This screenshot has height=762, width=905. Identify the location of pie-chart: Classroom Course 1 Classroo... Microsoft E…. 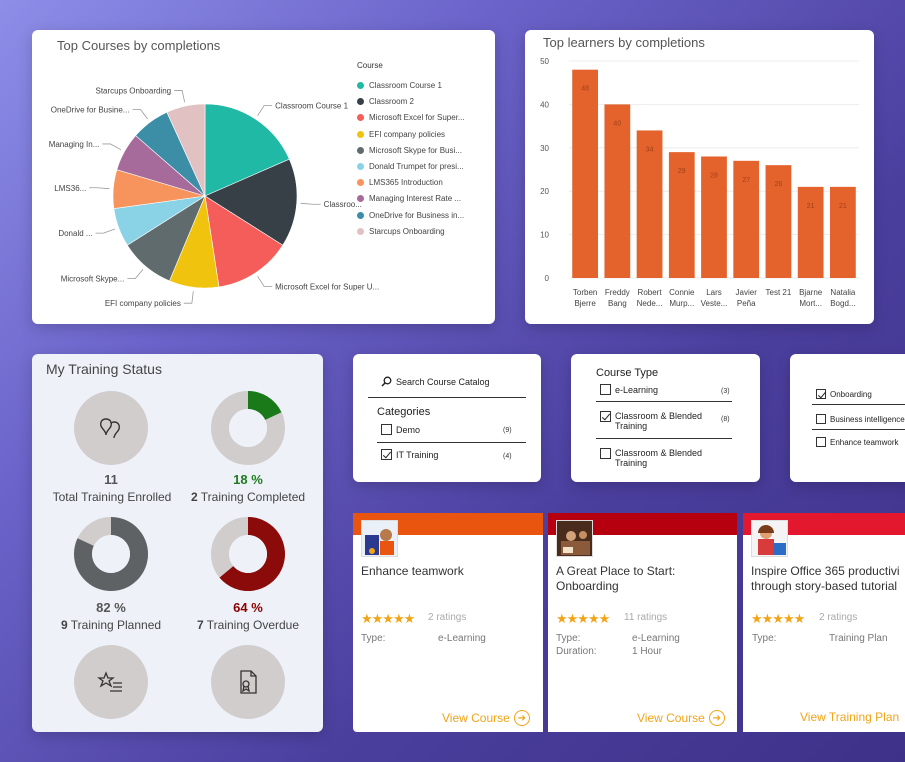
(214, 197).